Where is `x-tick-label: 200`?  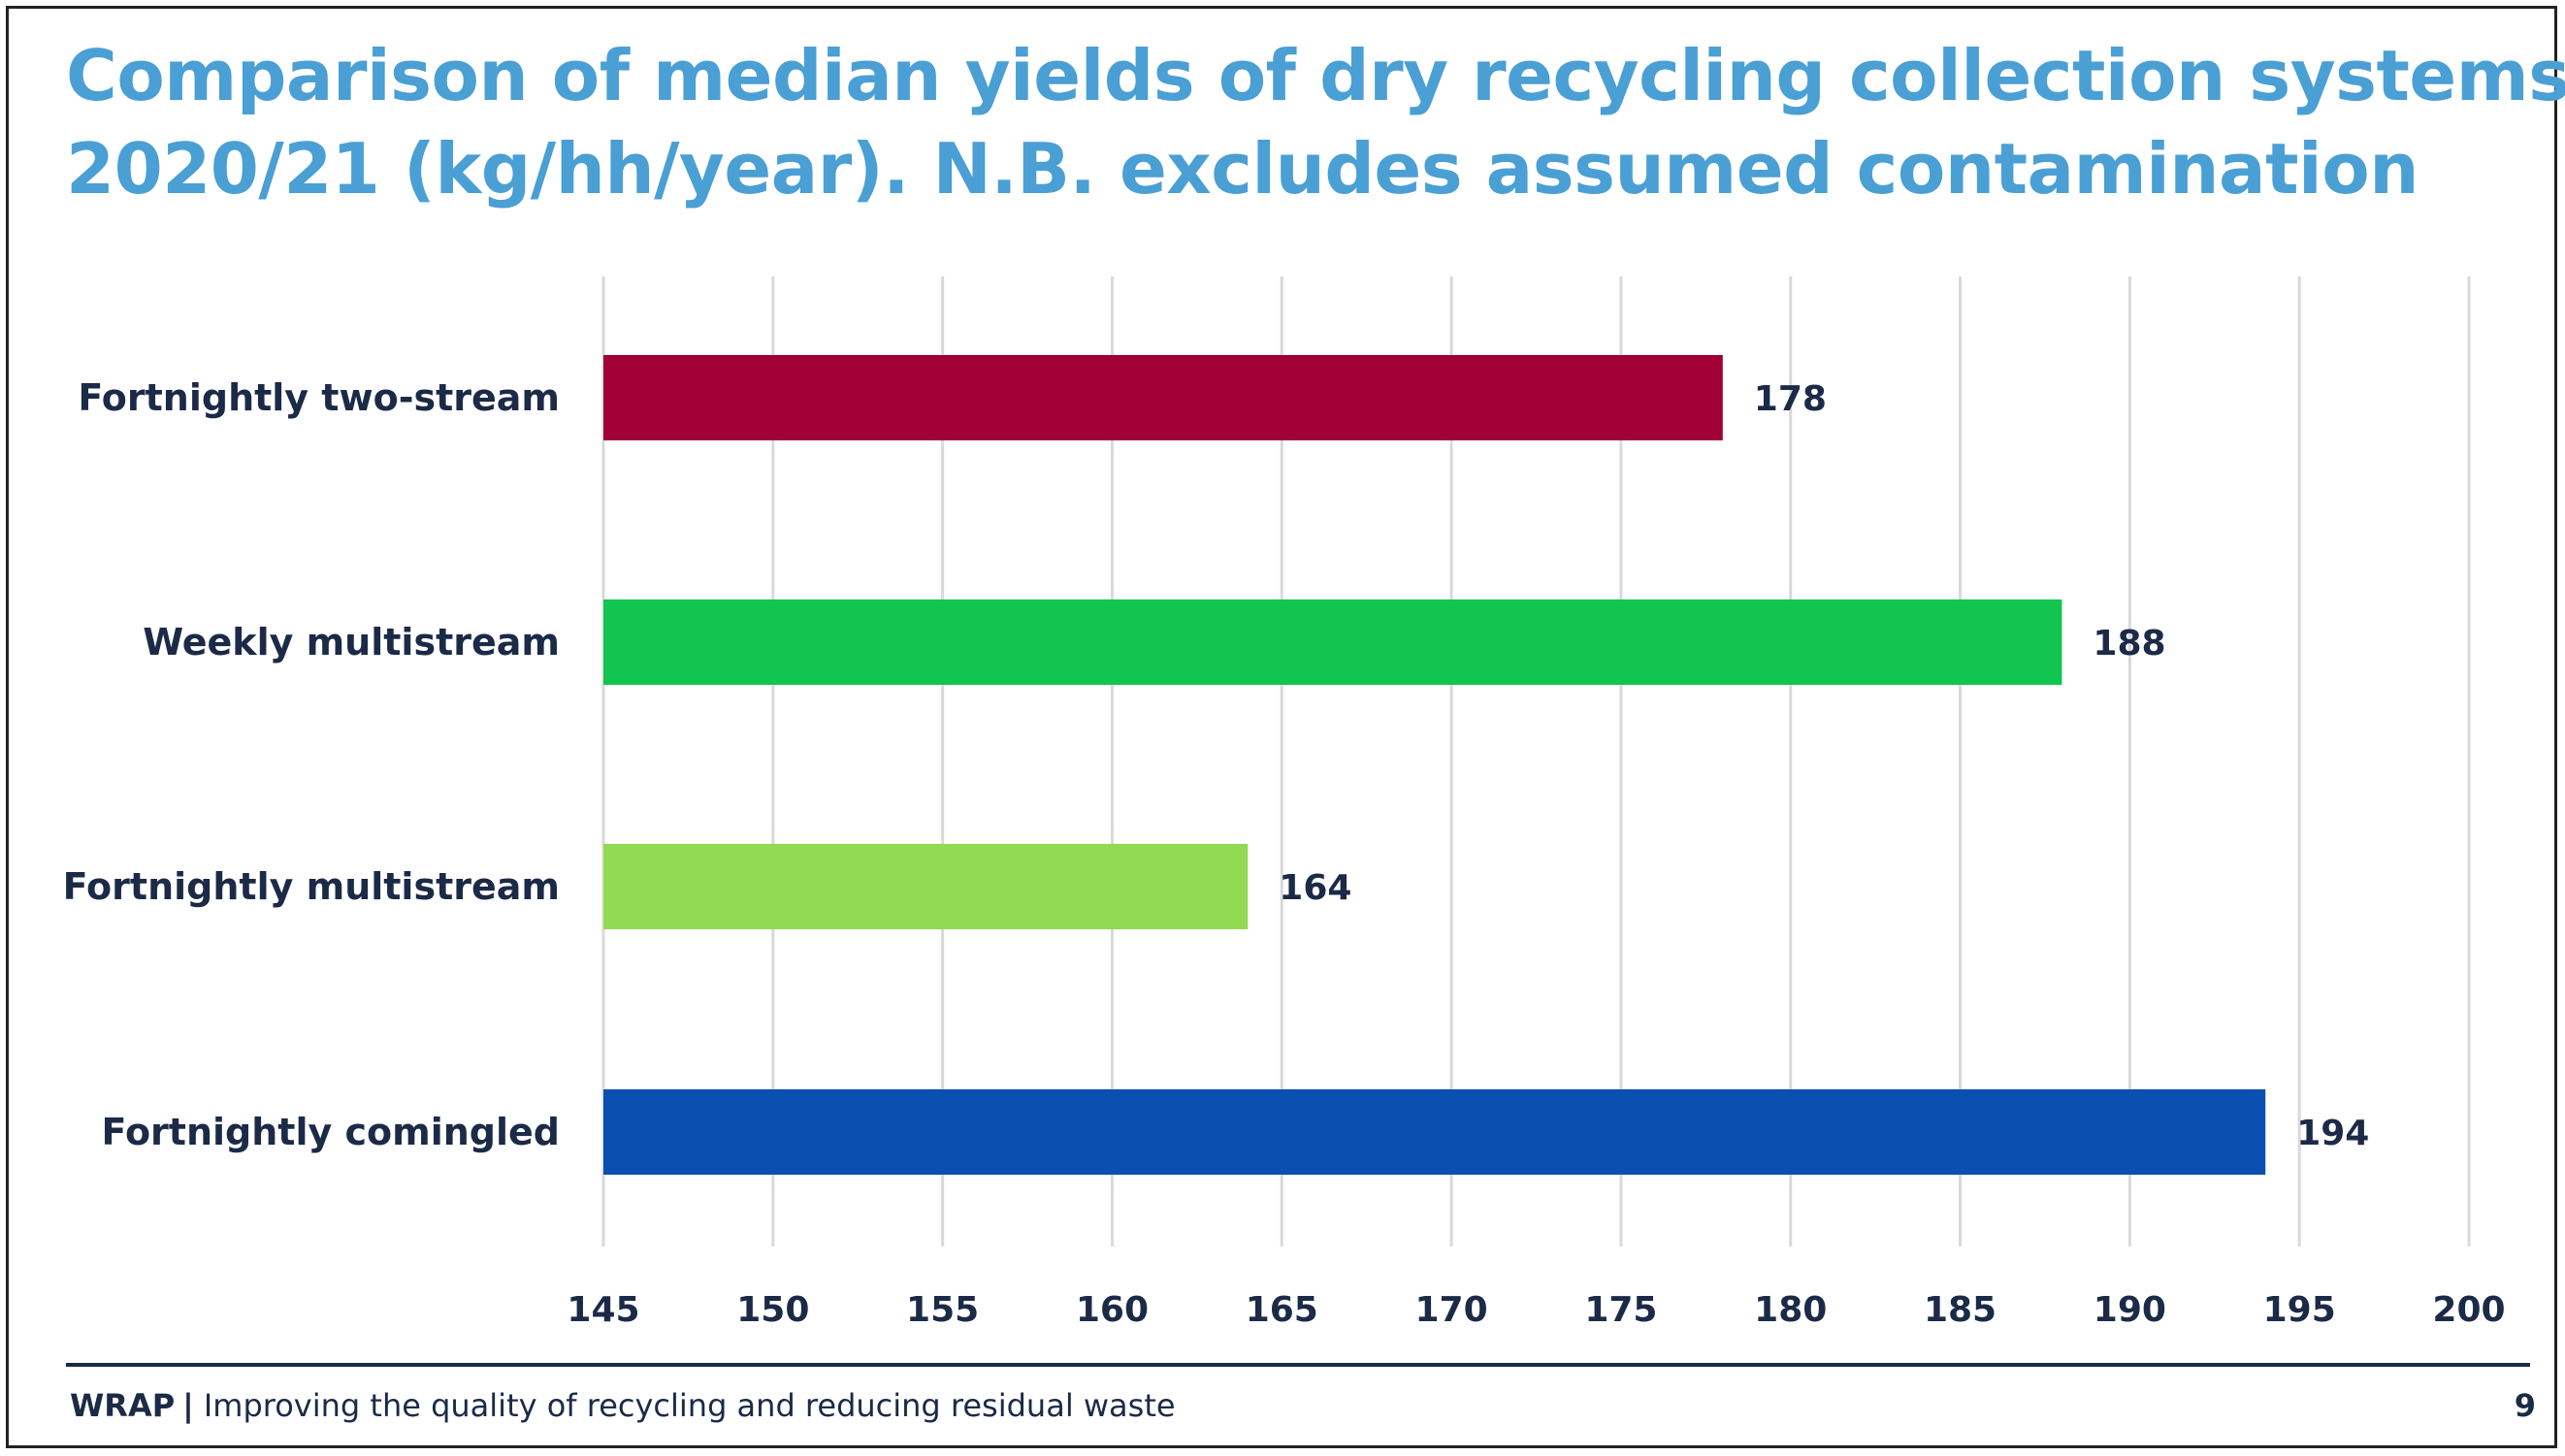
x-tick-label: 200 is located at coordinates (2468, 1310).